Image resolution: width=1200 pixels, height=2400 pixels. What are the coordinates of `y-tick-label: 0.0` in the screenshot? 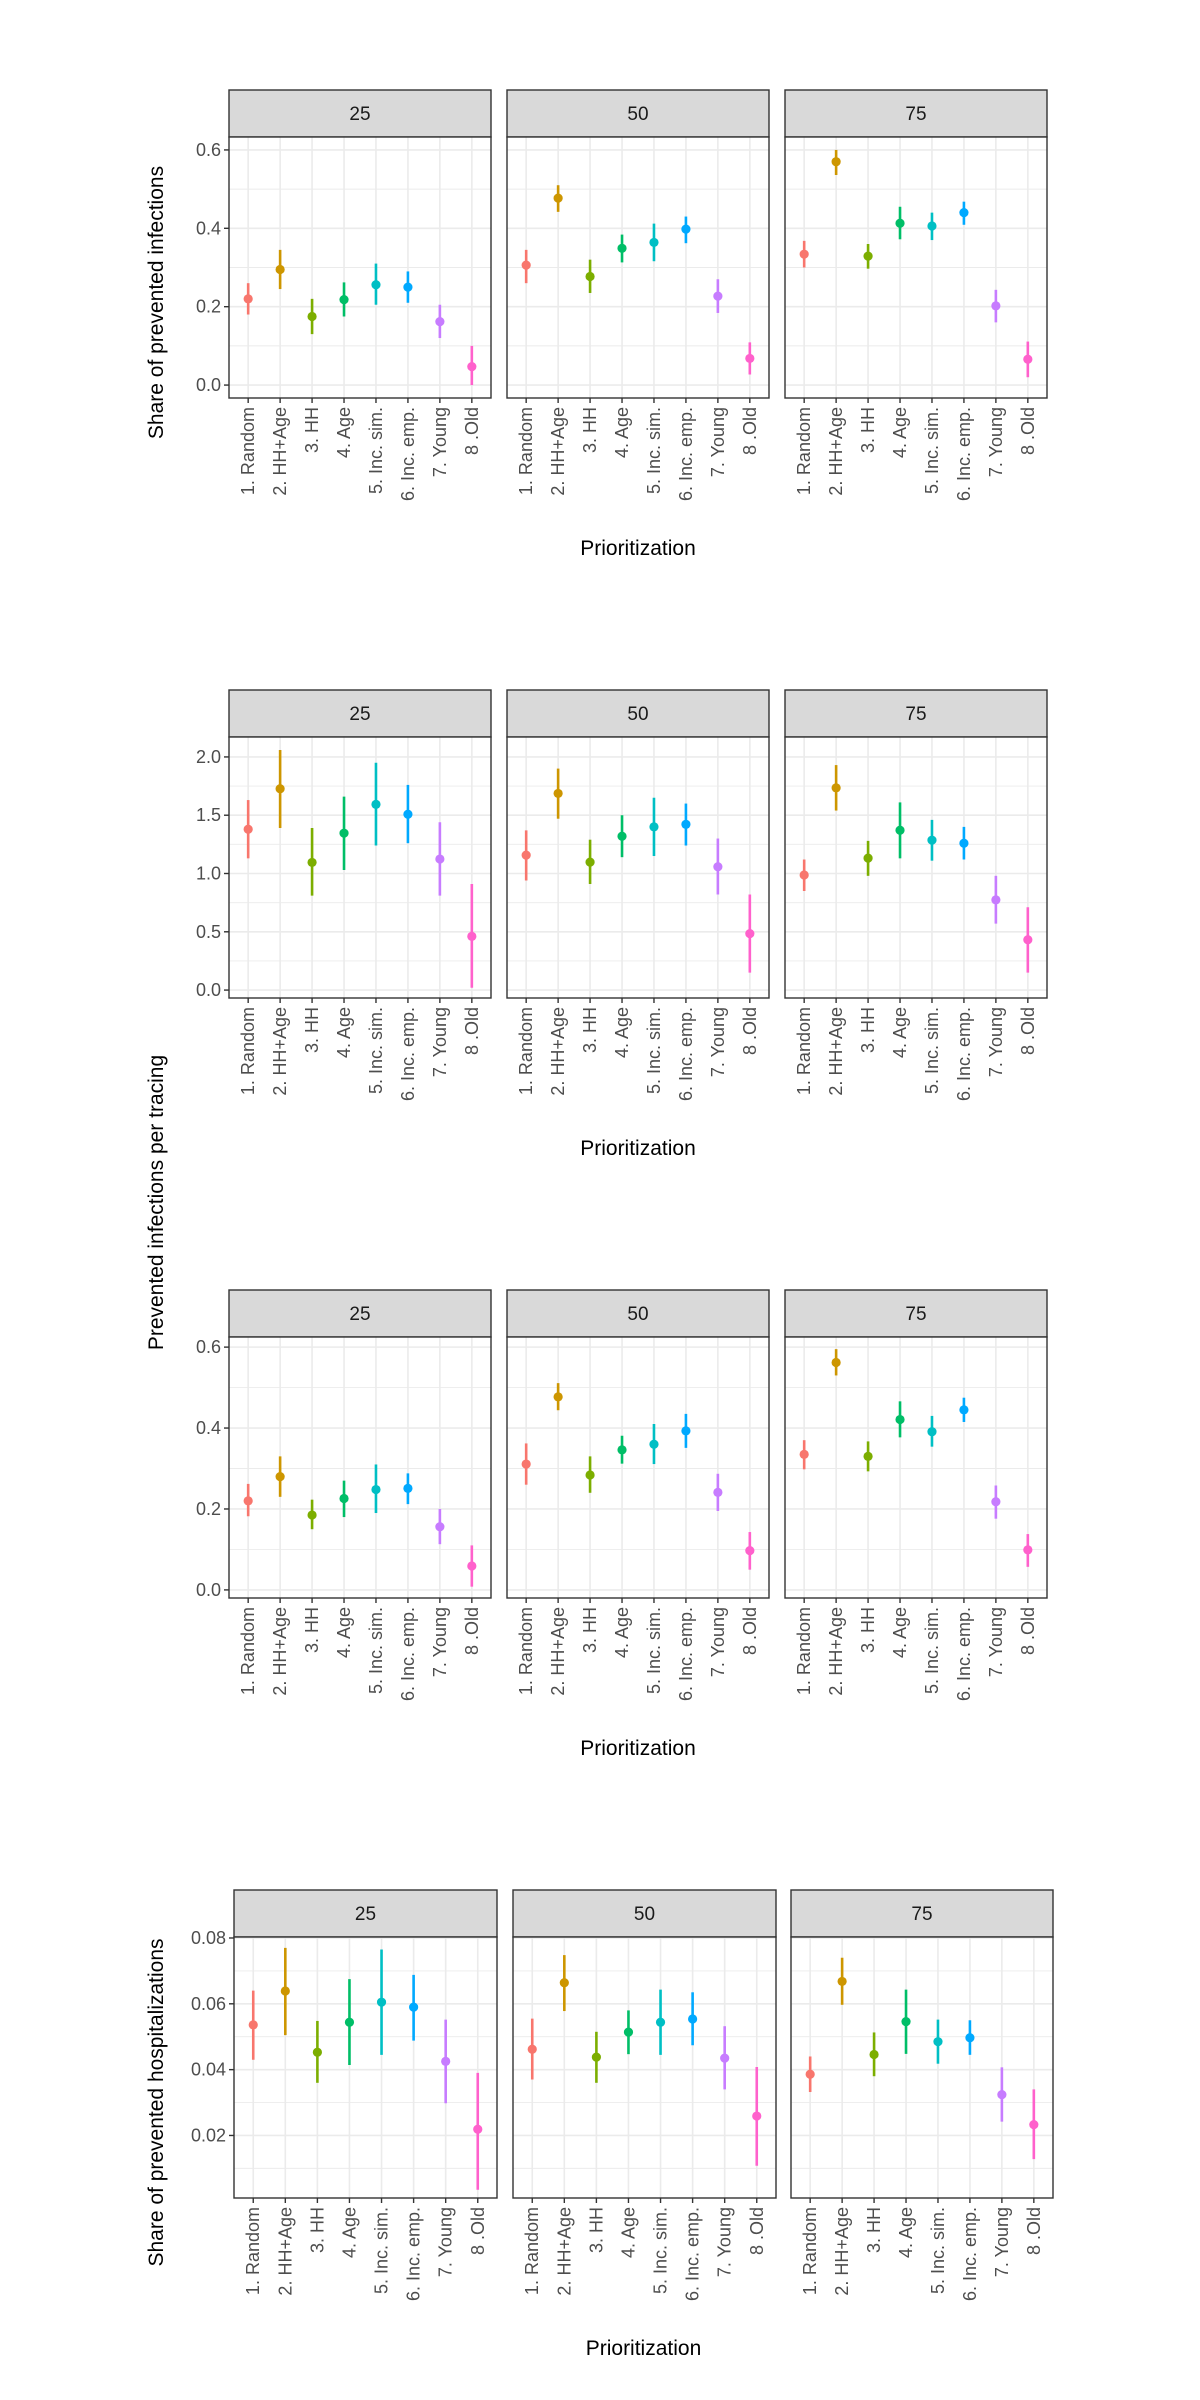 It's located at (208, 1590).